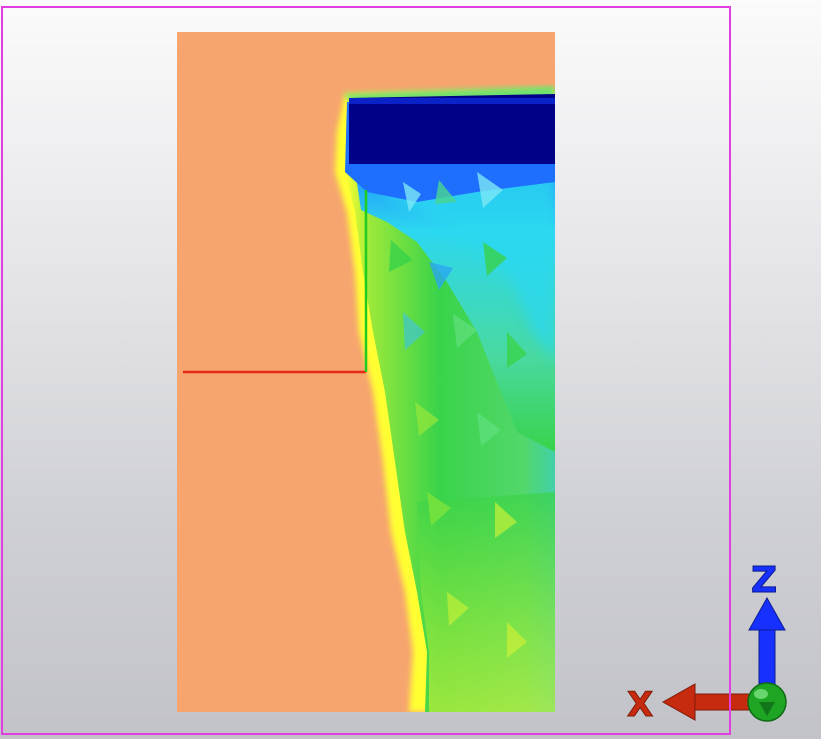  Describe the element at coordinates (723, 649) in the screenshot. I see `axis-triad: Z X` at that location.